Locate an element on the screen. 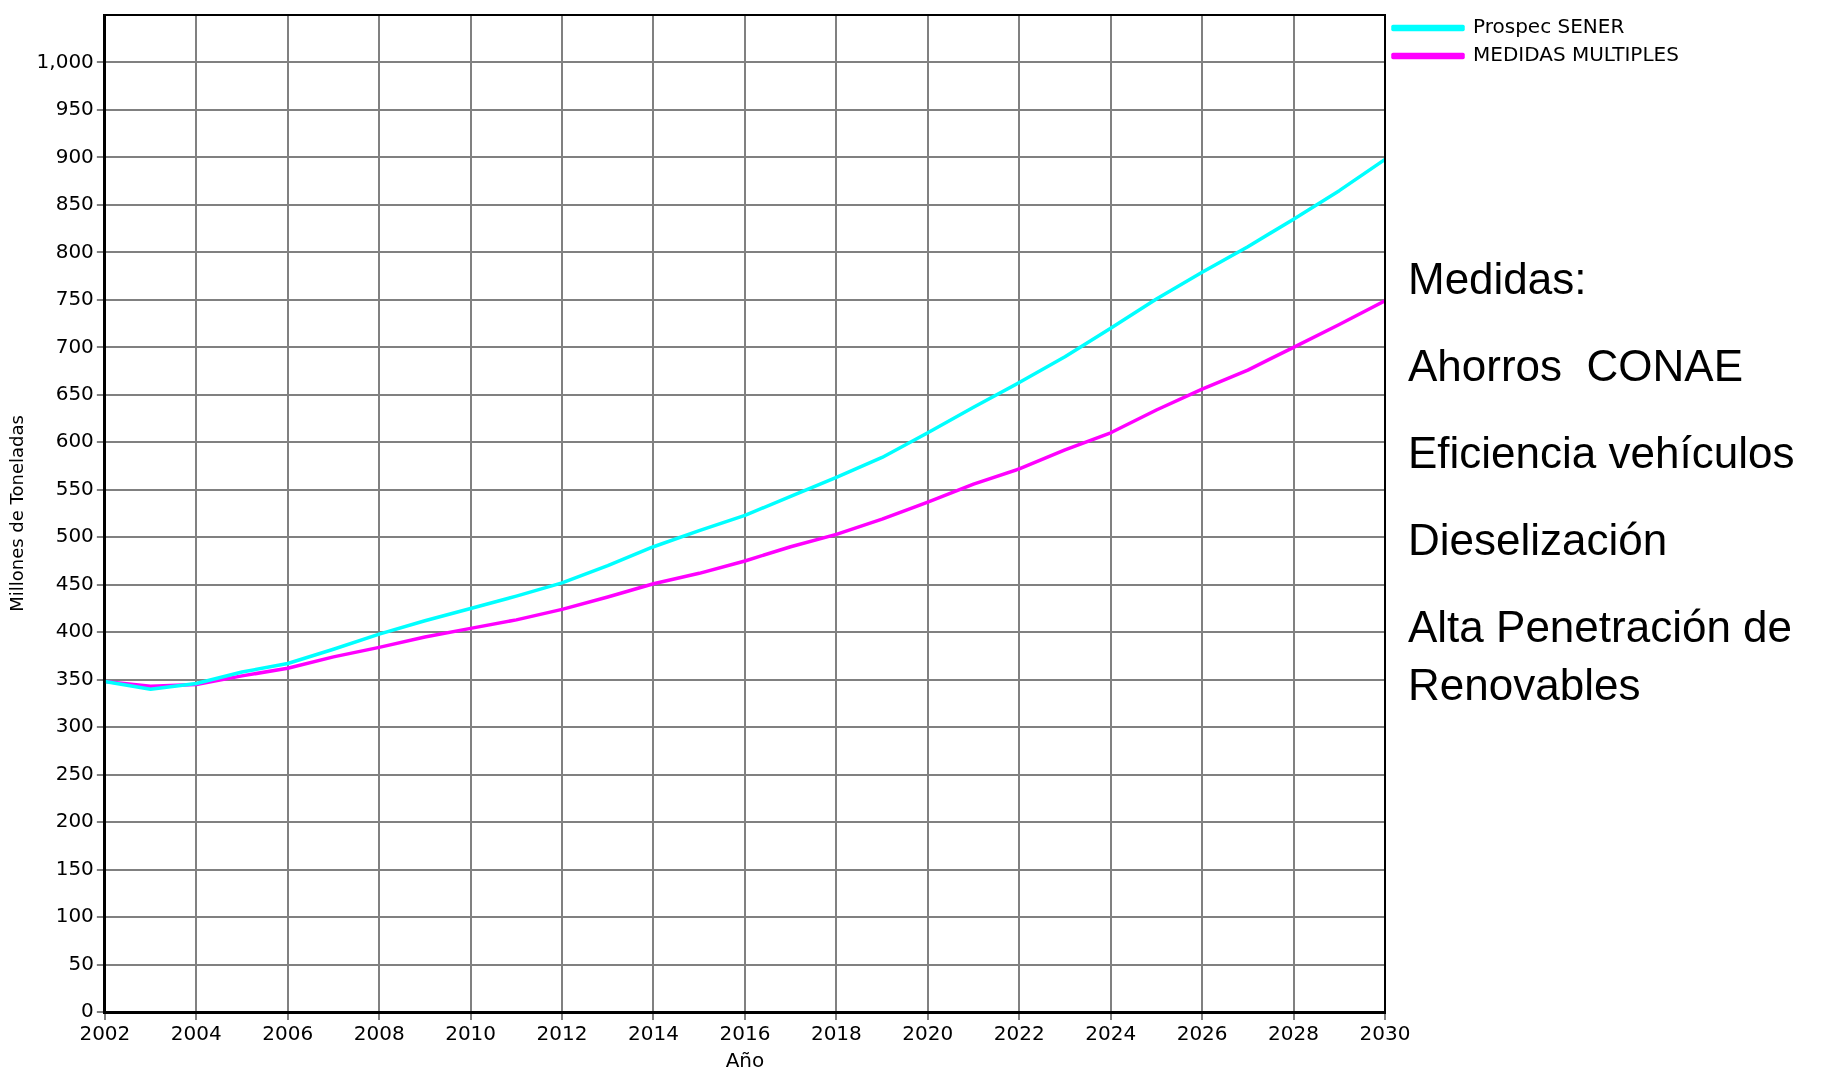 Image resolution: width=1835 pixels, height=1078 pixels. y-tick-label: 500 is located at coordinates (74, 535).